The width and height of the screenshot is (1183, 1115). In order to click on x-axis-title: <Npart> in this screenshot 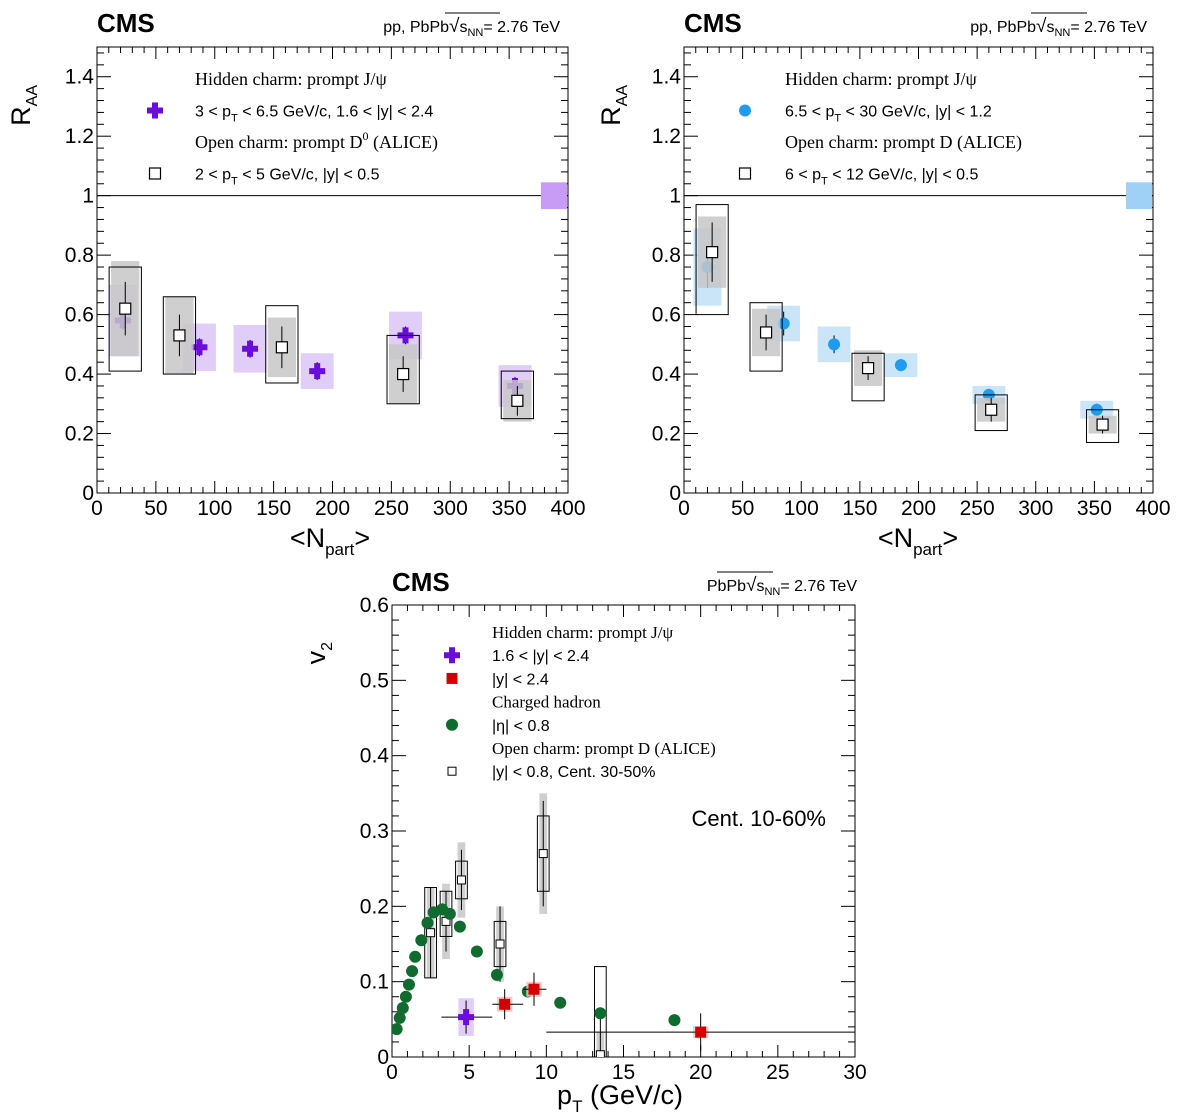, I will do `click(330, 541)`.